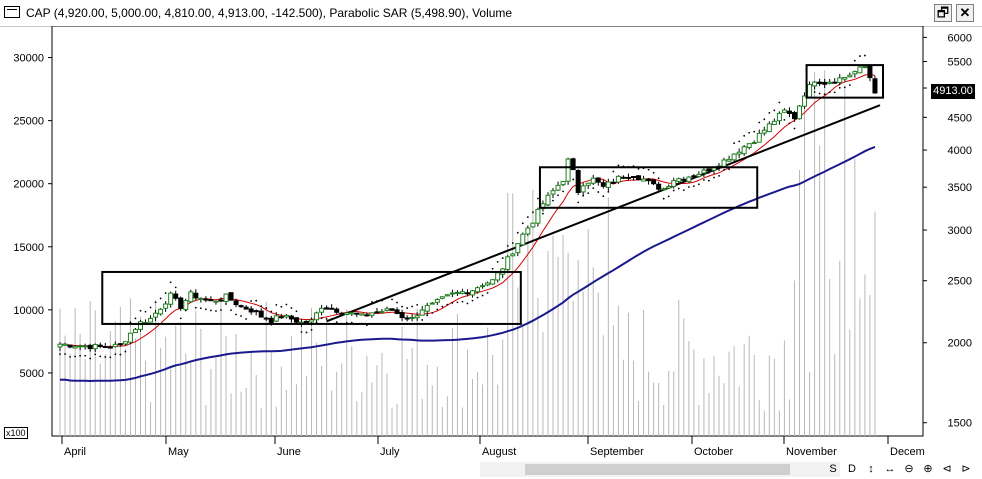  I want to click on x-axis-tick-label: October, so click(713, 452).